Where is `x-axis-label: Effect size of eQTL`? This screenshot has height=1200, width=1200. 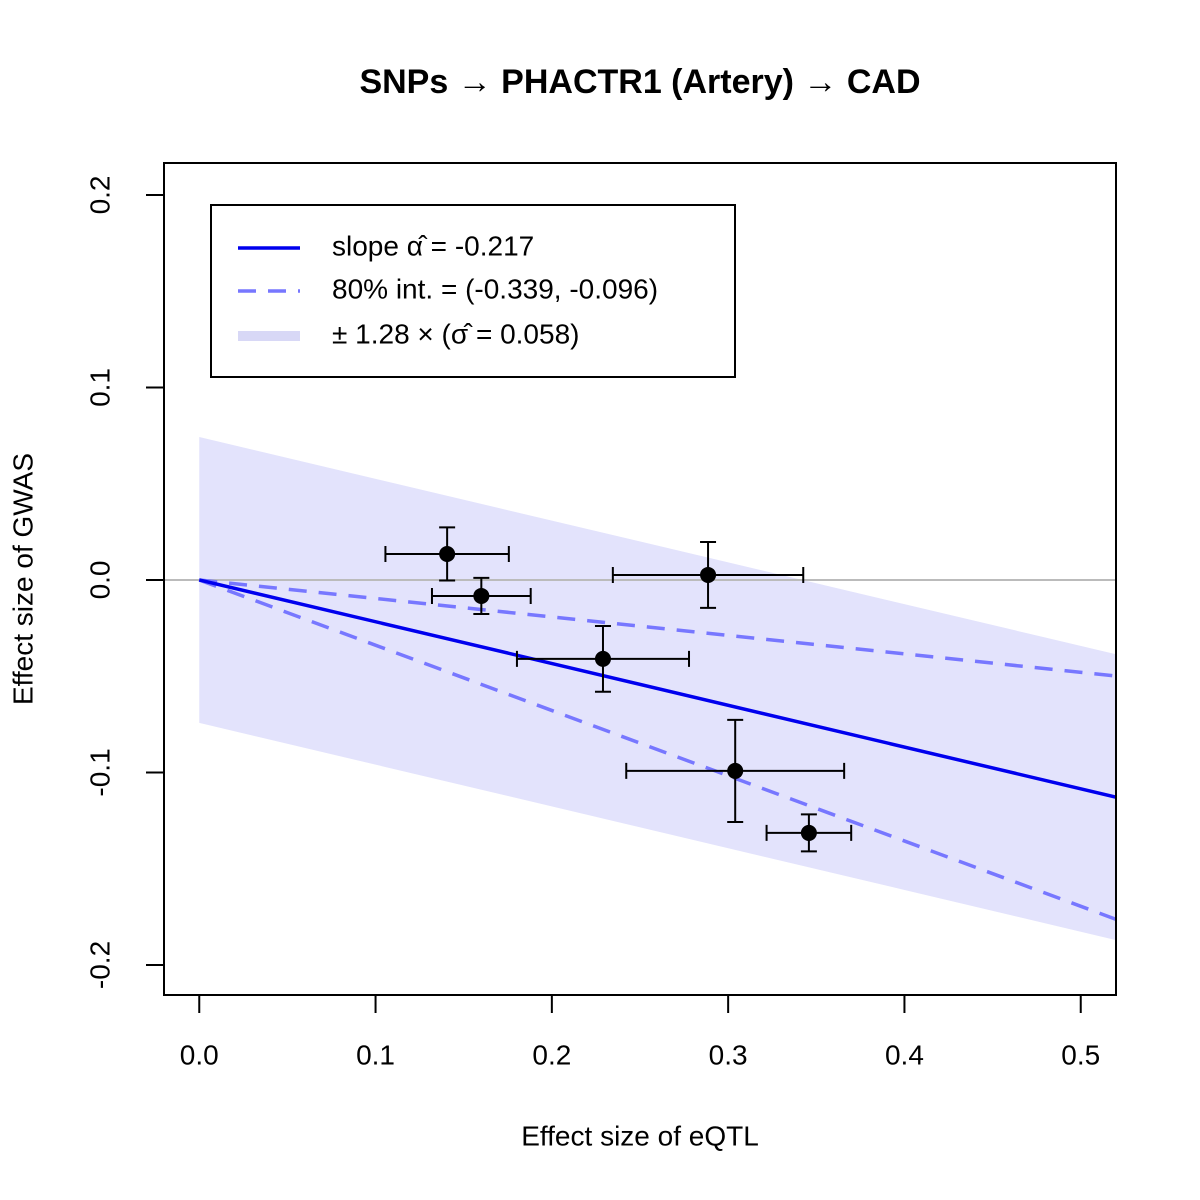
x-axis-label: Effect size of eQTL is located at coordinates (640, 1135).